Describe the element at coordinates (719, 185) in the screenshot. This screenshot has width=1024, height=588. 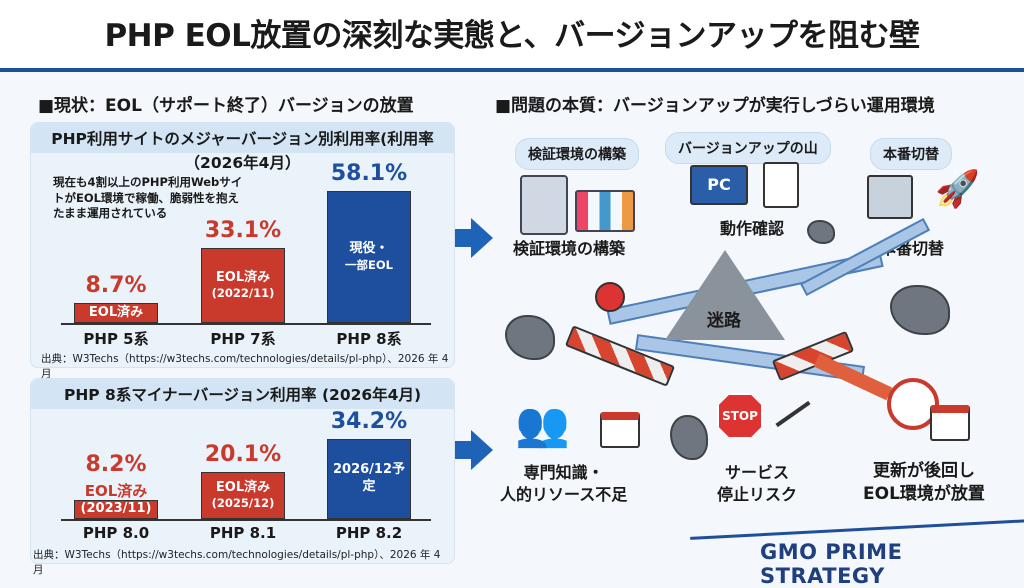
I see `pc-icon: PC` at that location.